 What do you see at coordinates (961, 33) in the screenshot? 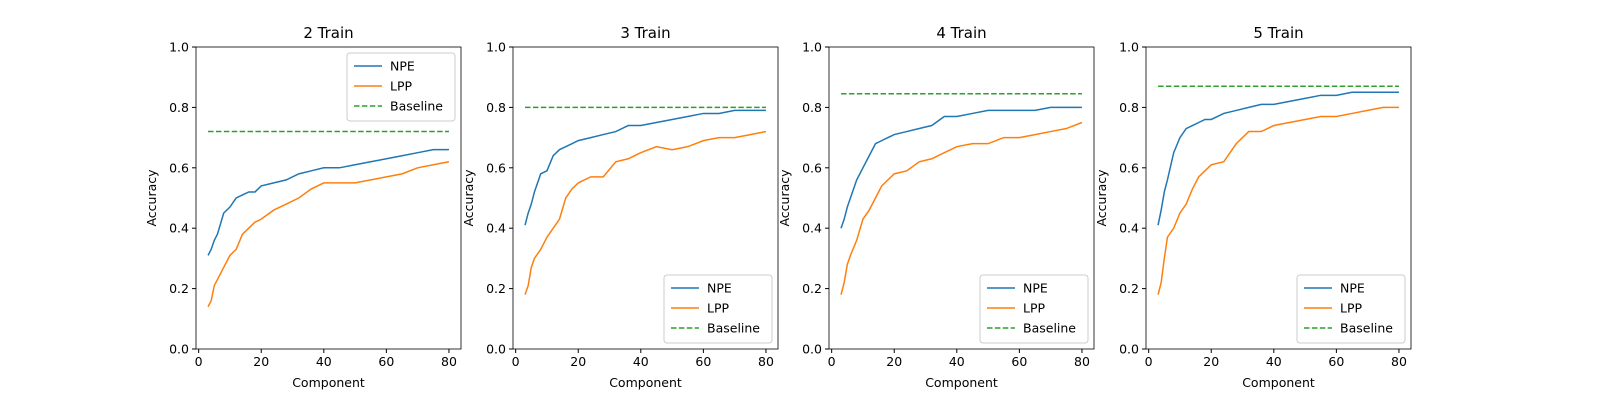
I see `subplot-title: 4 Train` at bounding box center [961, 33].